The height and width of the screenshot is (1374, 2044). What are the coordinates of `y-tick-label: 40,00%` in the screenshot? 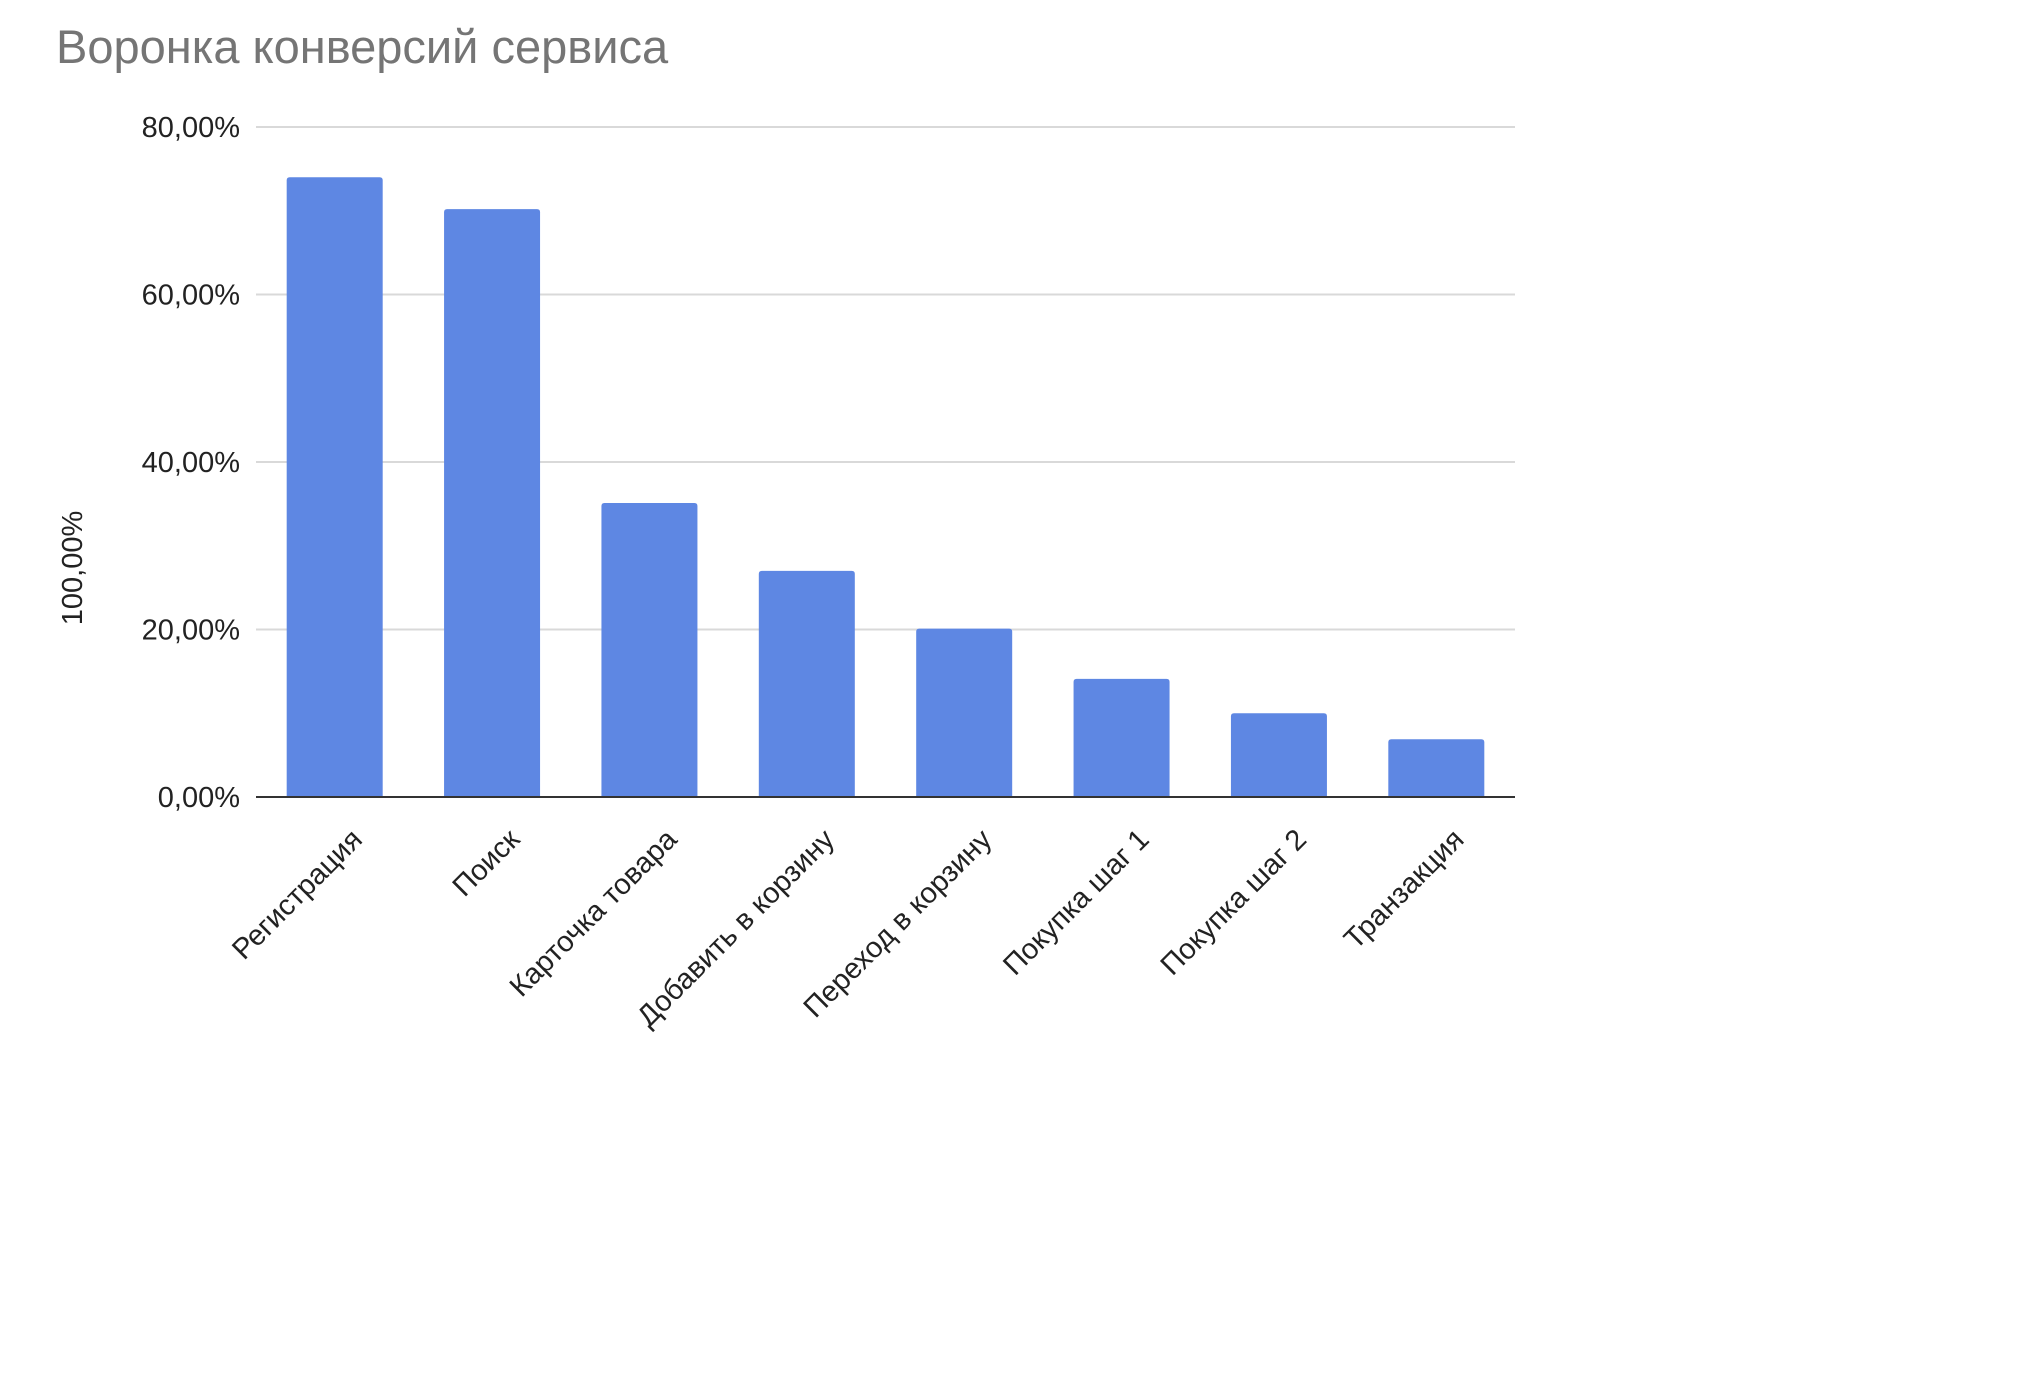 It's located at (191, 463).